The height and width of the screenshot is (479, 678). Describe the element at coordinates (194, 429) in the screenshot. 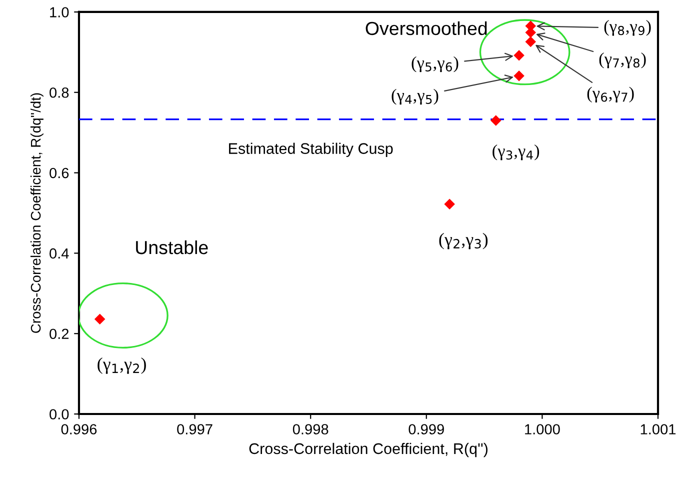

I see `x-tick-label: 0.997` at that location.